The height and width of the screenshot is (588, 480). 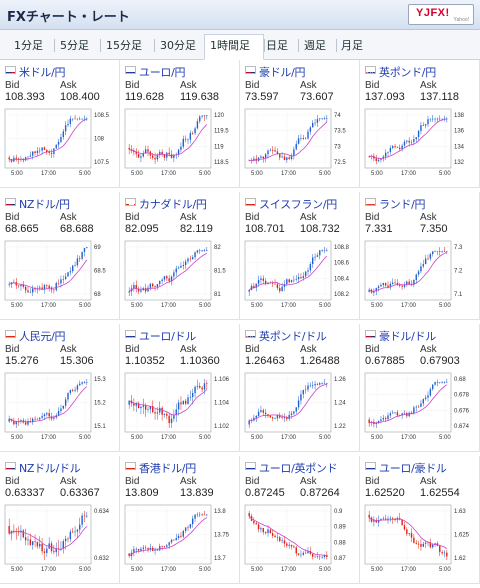 I want to click on pair-name-link: 英ポンド/ドル, so click(x=293, y=336).